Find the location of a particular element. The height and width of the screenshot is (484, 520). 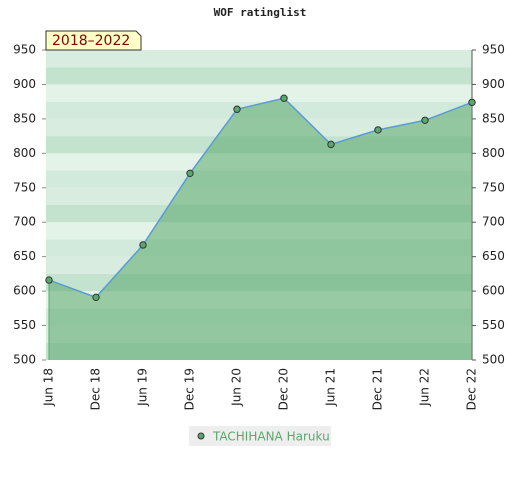

y2-tick-label: 700 is located at coordinates (493, 222).